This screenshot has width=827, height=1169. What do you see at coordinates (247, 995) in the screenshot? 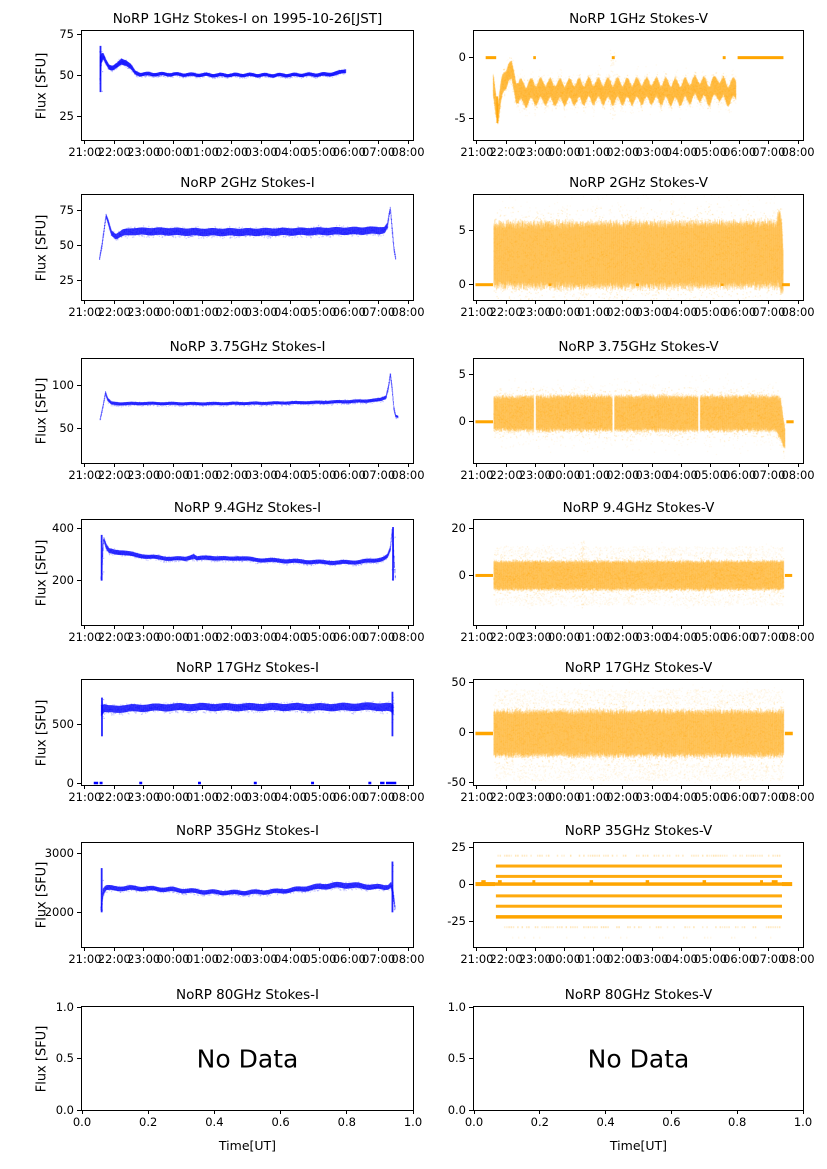
I see `plot-title-12: NoRP 80GHz Stokes-I` at bounding box center [247, 995].